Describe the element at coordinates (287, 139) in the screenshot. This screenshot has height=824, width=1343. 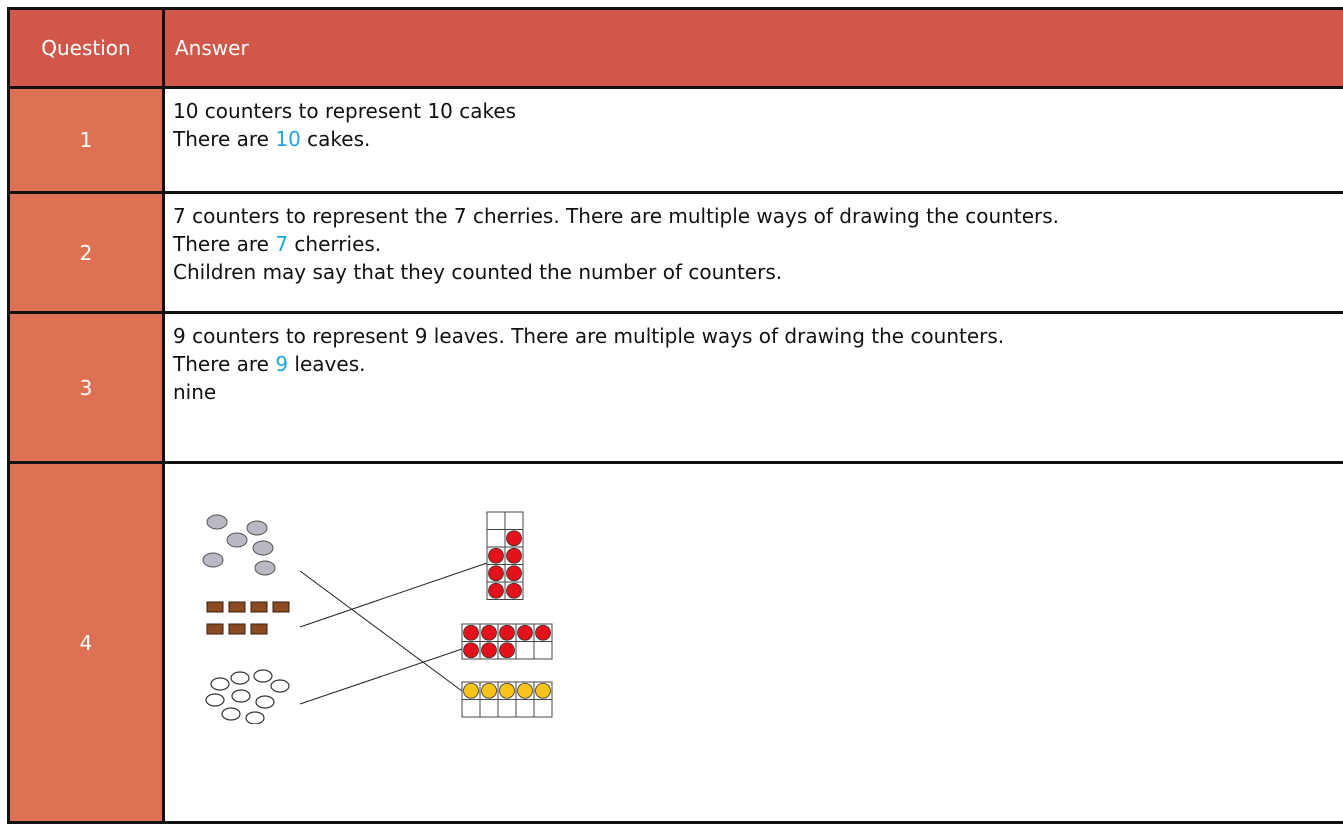
I see `answer-number: 10` at that location.